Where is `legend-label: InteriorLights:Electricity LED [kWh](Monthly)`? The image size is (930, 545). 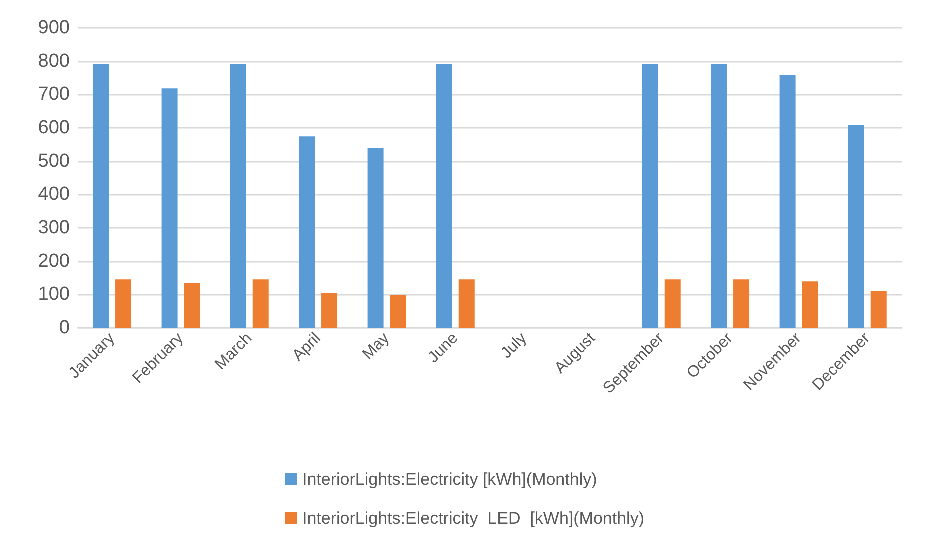
legend-label: InteriorLights:Electricity LED [kWh](Monthly) is located at coordinates (473, 518).